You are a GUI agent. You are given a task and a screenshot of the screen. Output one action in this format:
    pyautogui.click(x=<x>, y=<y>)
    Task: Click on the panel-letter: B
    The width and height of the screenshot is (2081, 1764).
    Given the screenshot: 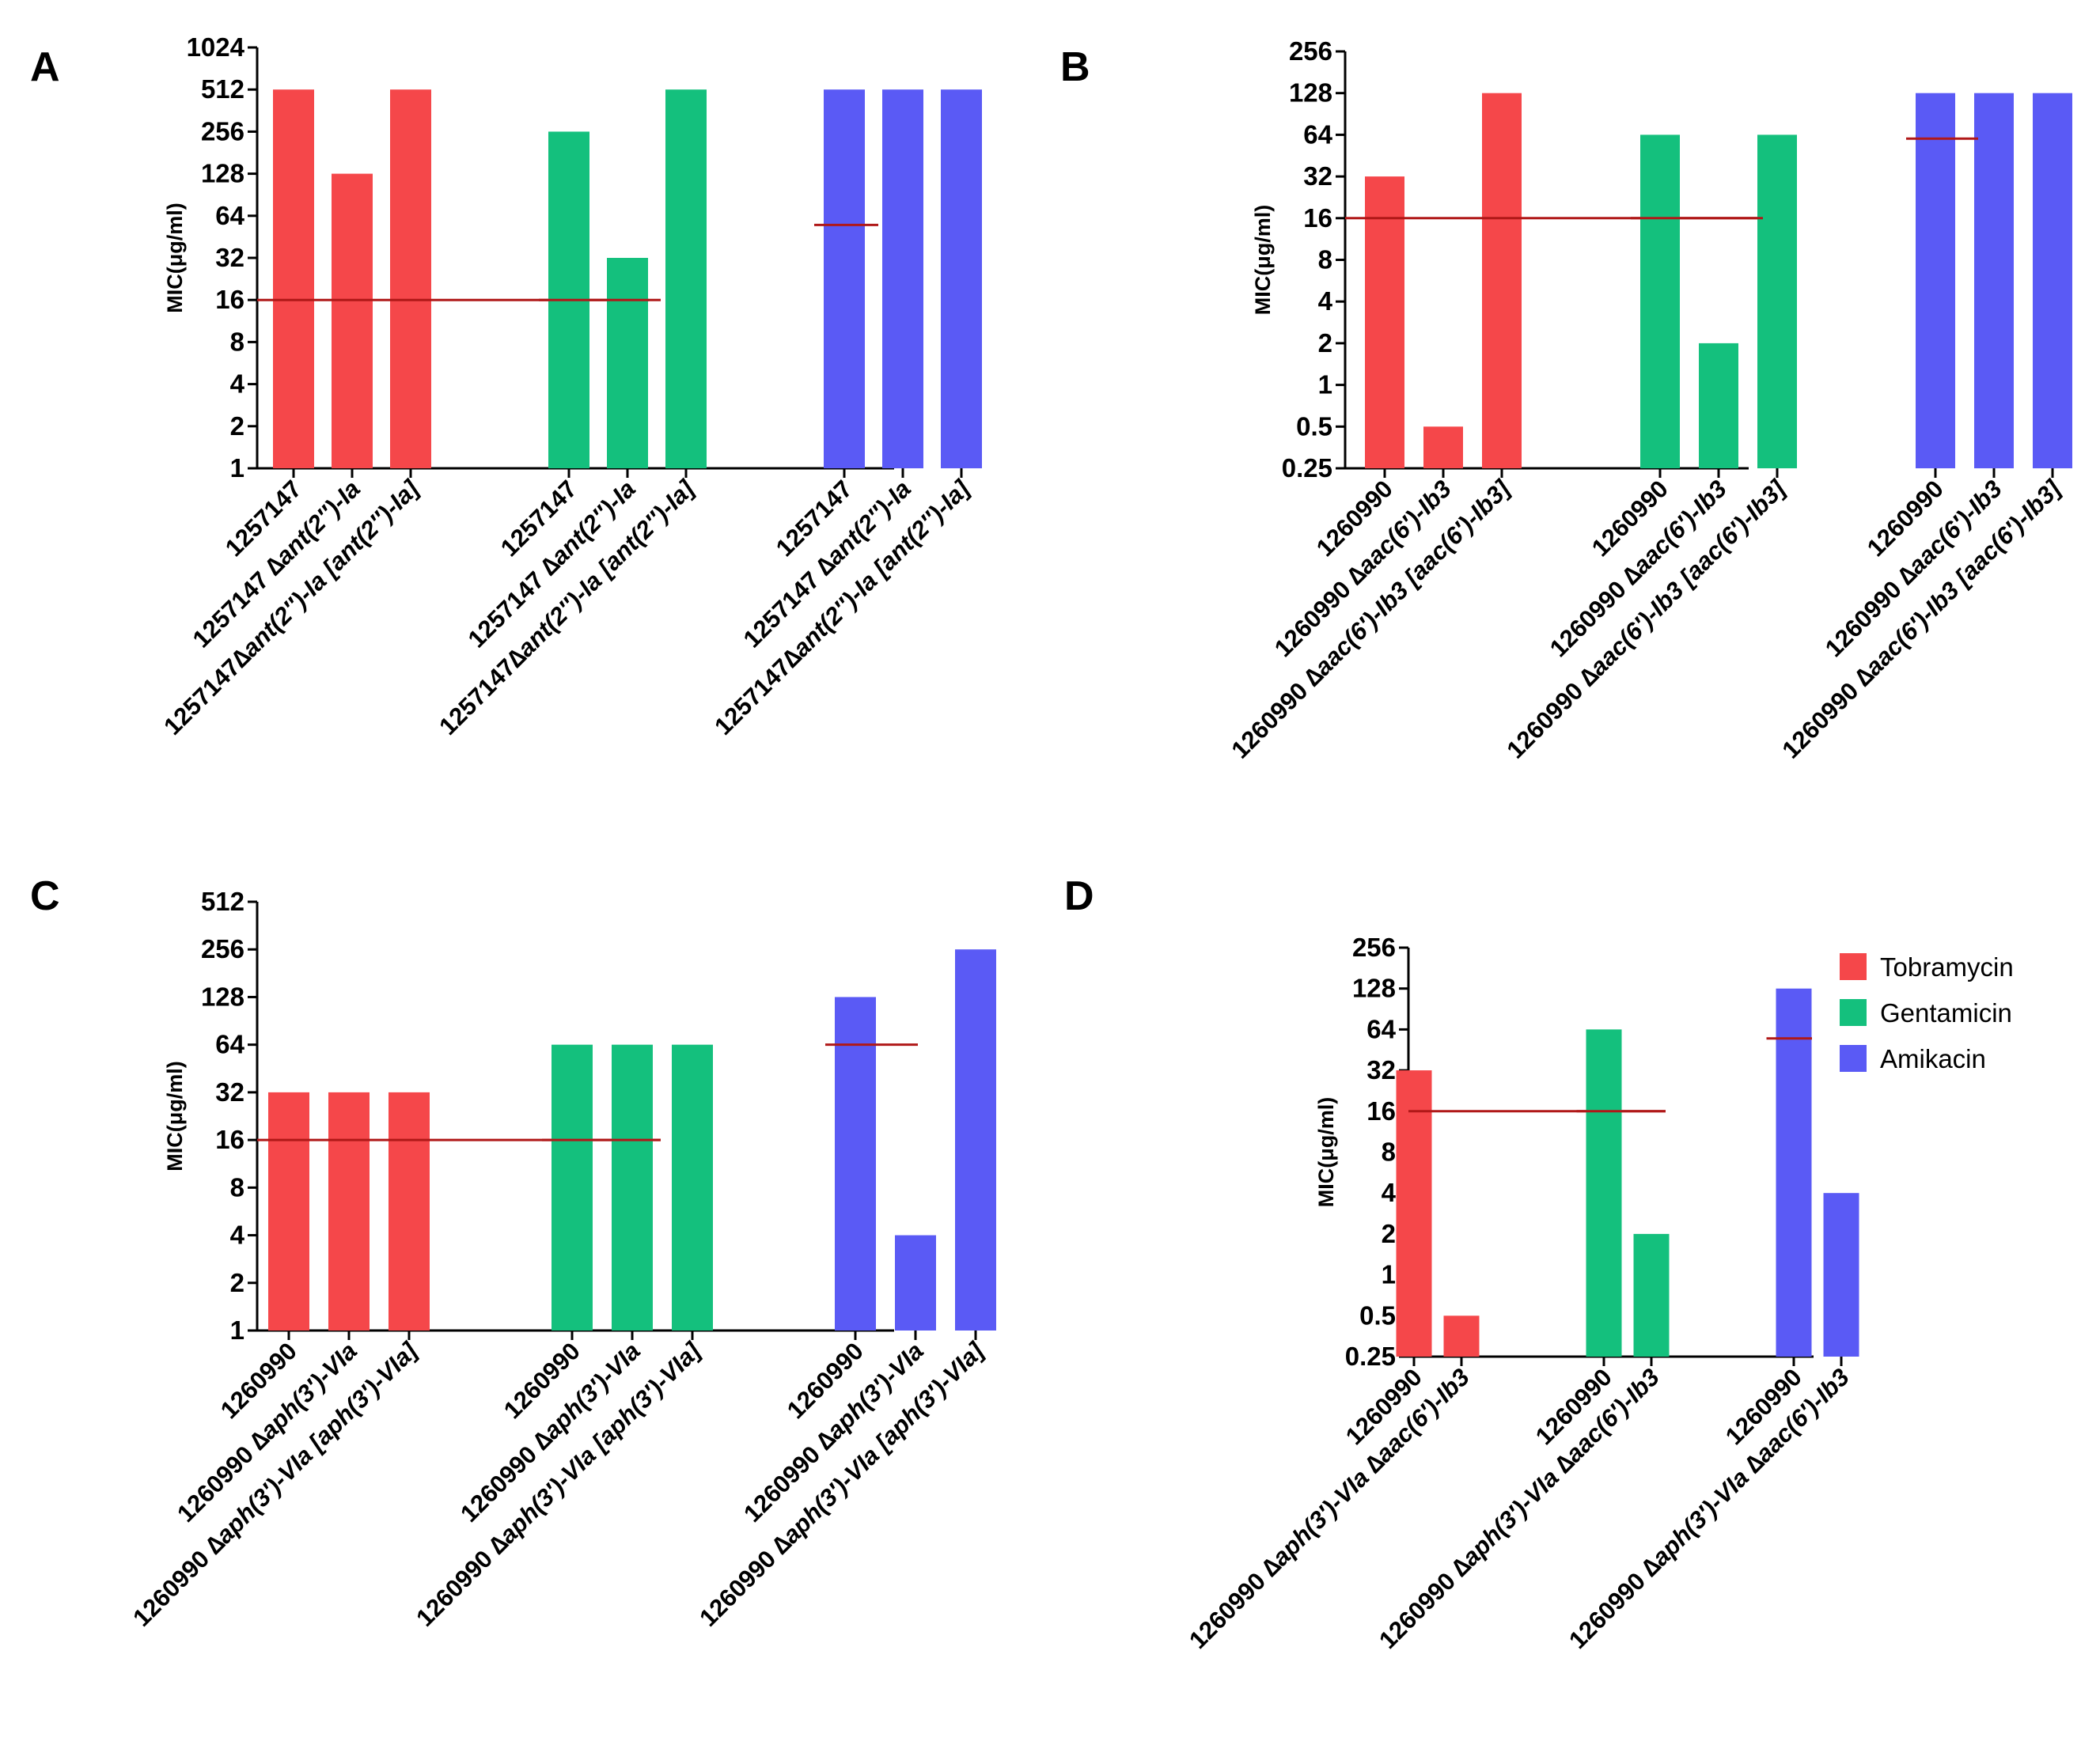 What is the action you would take?
    pyautogui.click(x=1075, y=67)
    